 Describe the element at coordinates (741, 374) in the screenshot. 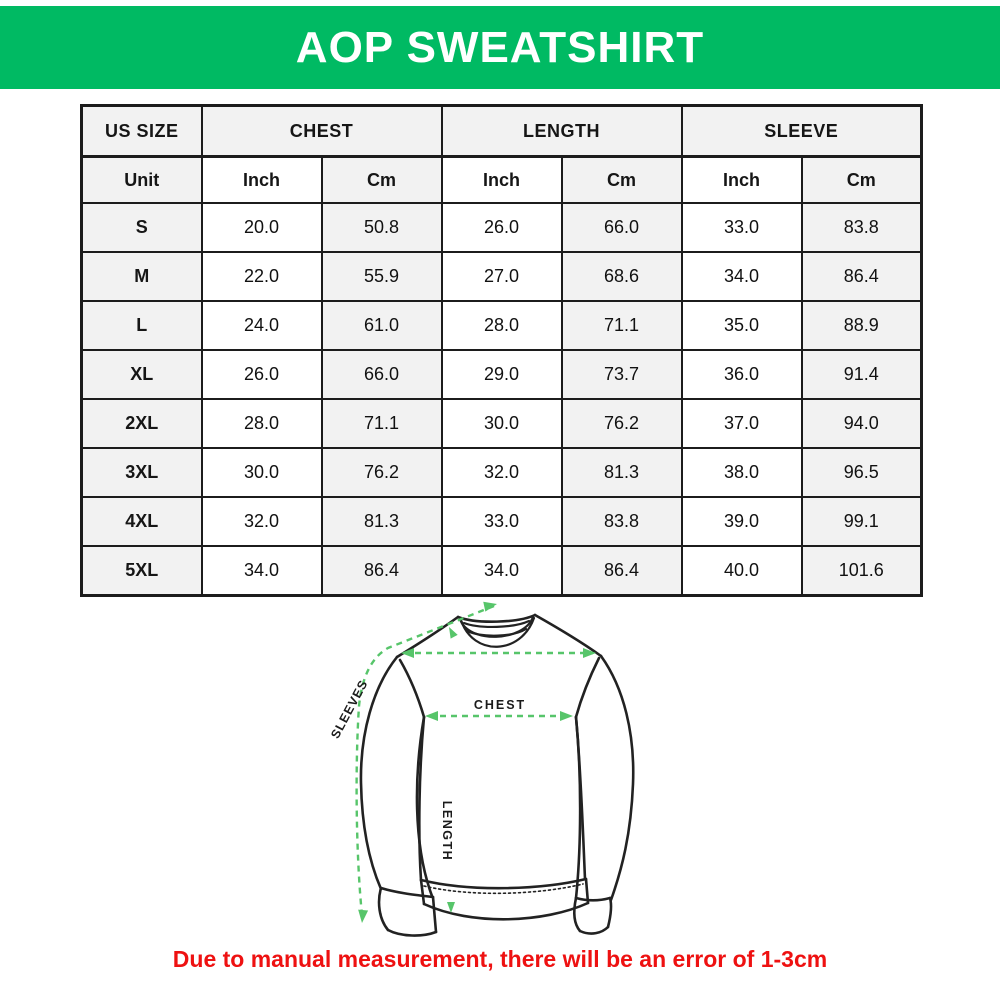

I see `value-cell: 36.0` at that location.